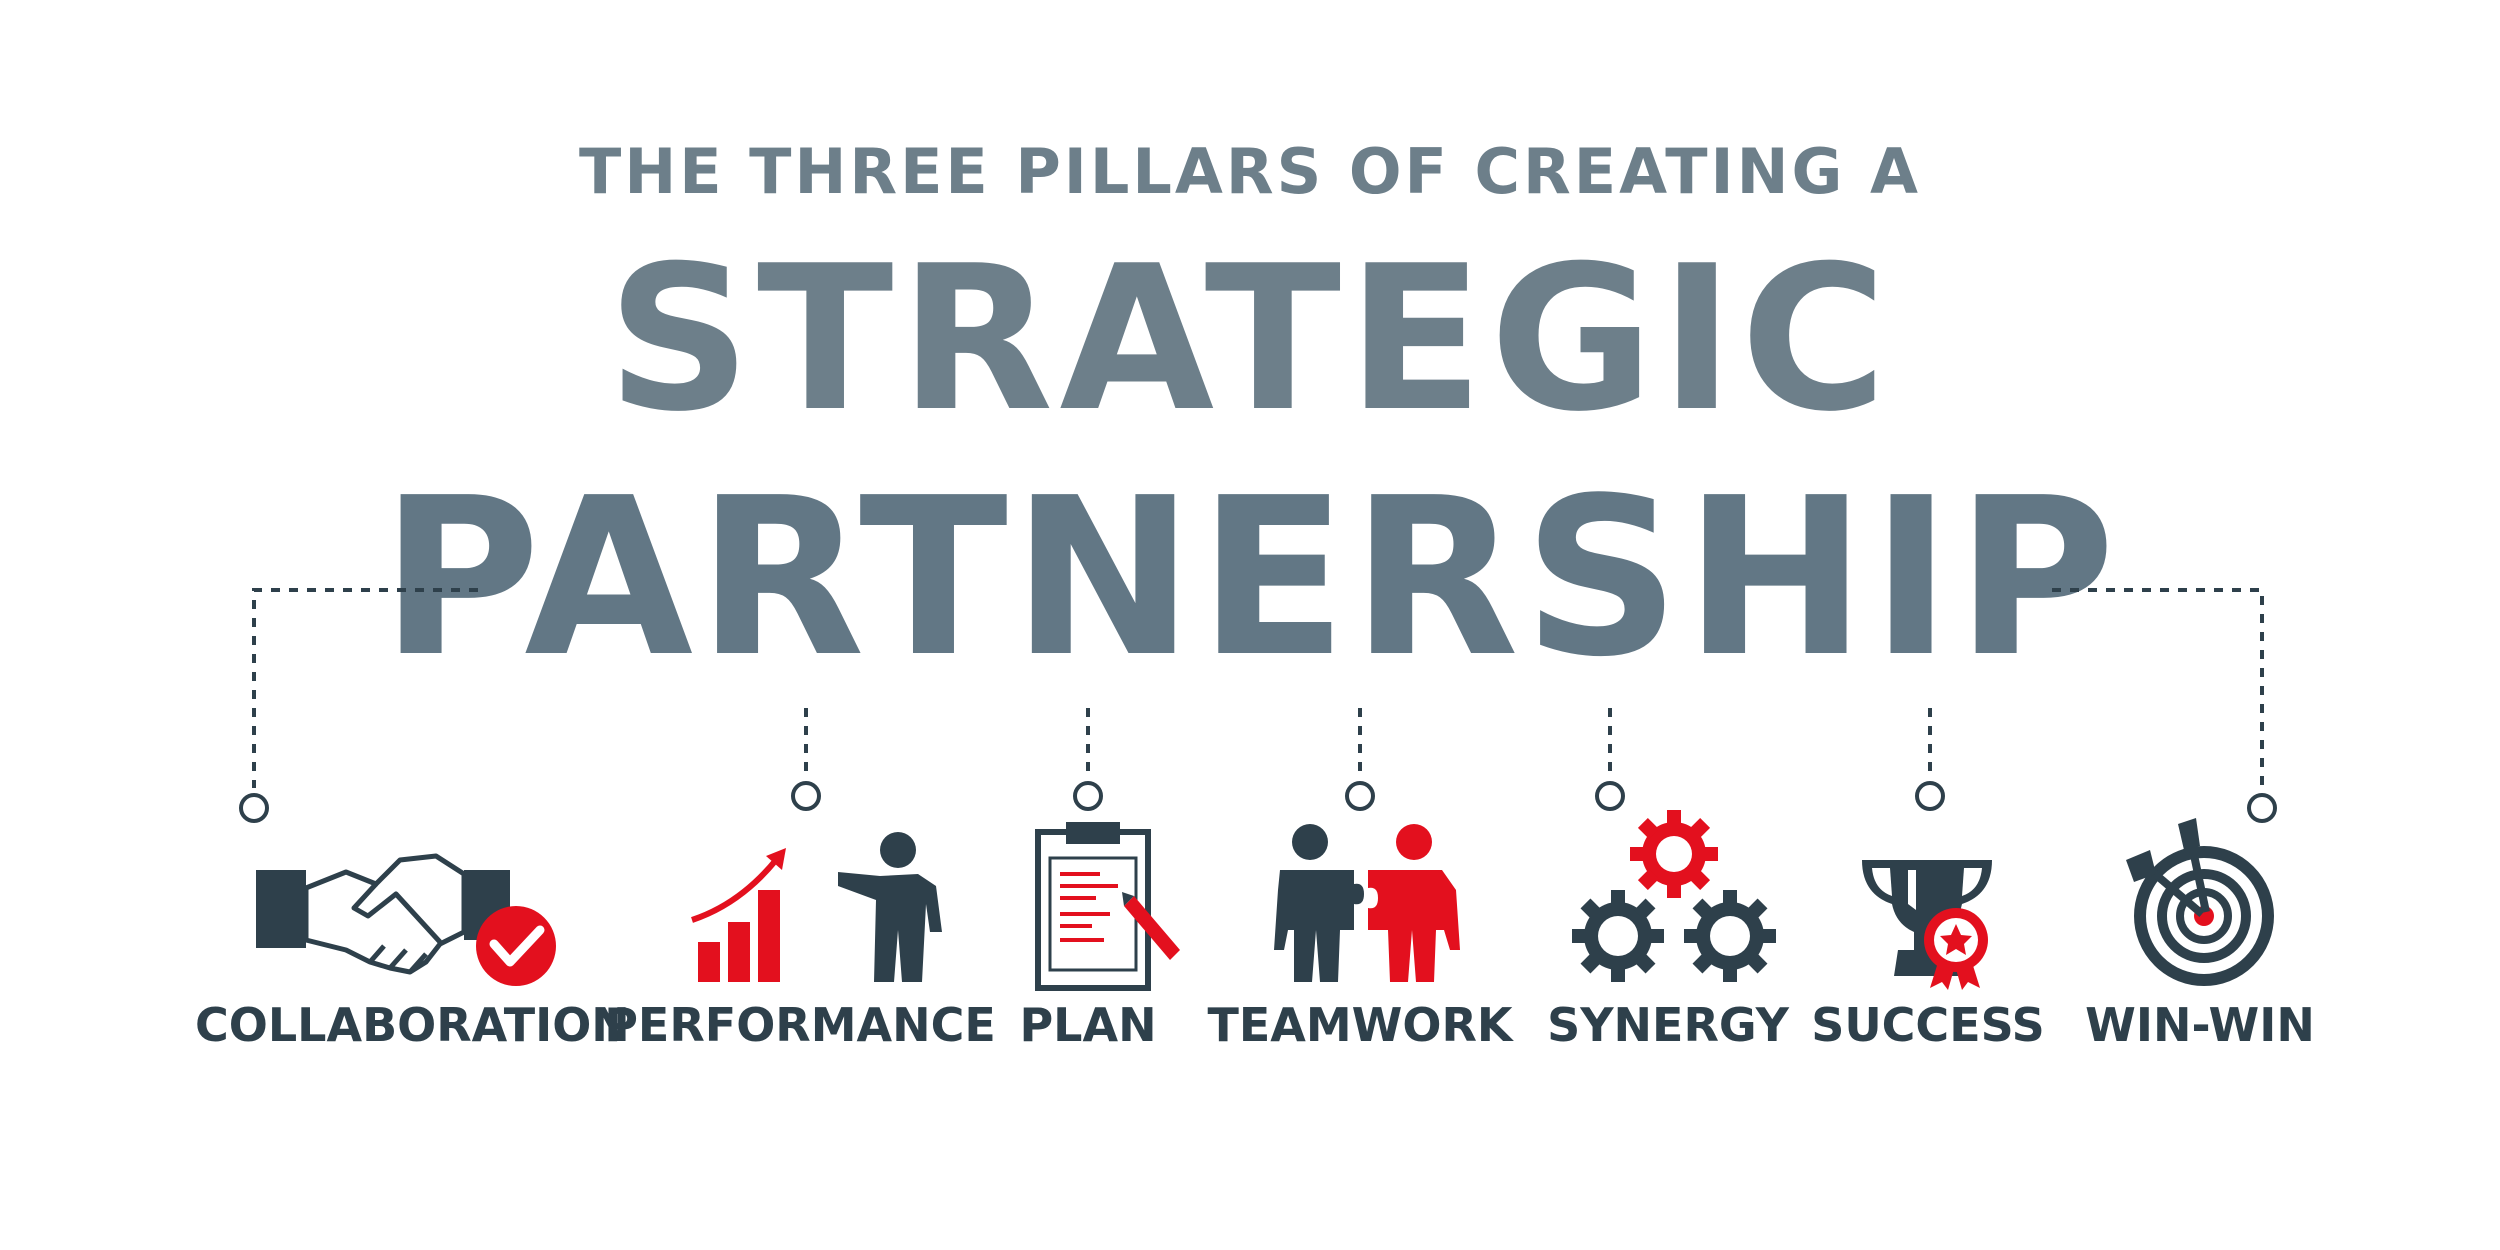 This screenshot has width=2500, height=1250. I want to click on label-performance: PERFORMANCE, so click(800, 1025).